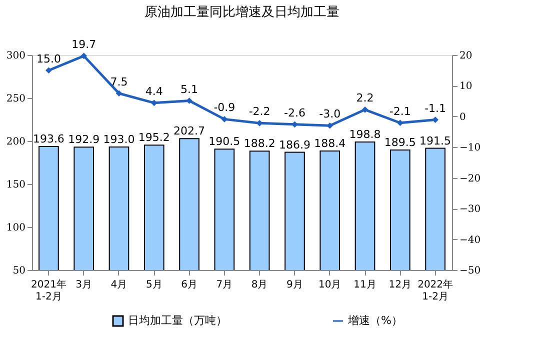 The width and height of the screenshot is (550, 350). I want to click on data-label: 5.1, so click(189, 89).